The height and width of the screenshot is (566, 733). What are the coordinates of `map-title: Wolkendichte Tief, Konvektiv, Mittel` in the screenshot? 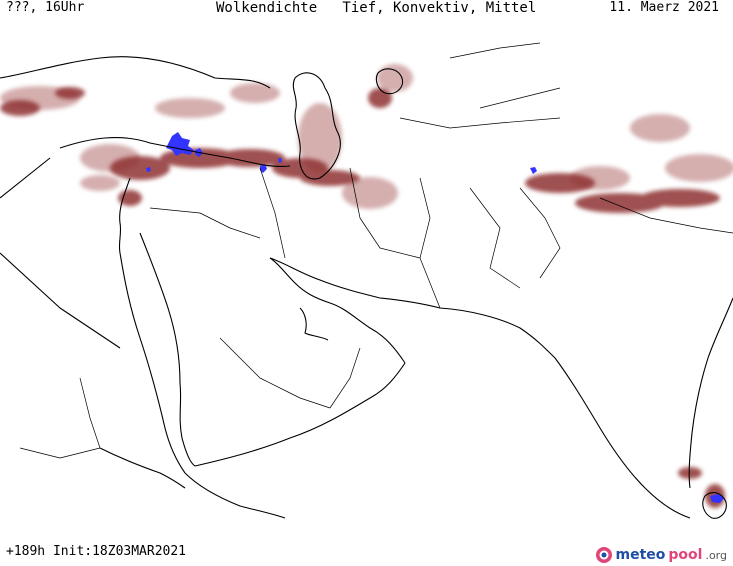 It's located at (376, 8).